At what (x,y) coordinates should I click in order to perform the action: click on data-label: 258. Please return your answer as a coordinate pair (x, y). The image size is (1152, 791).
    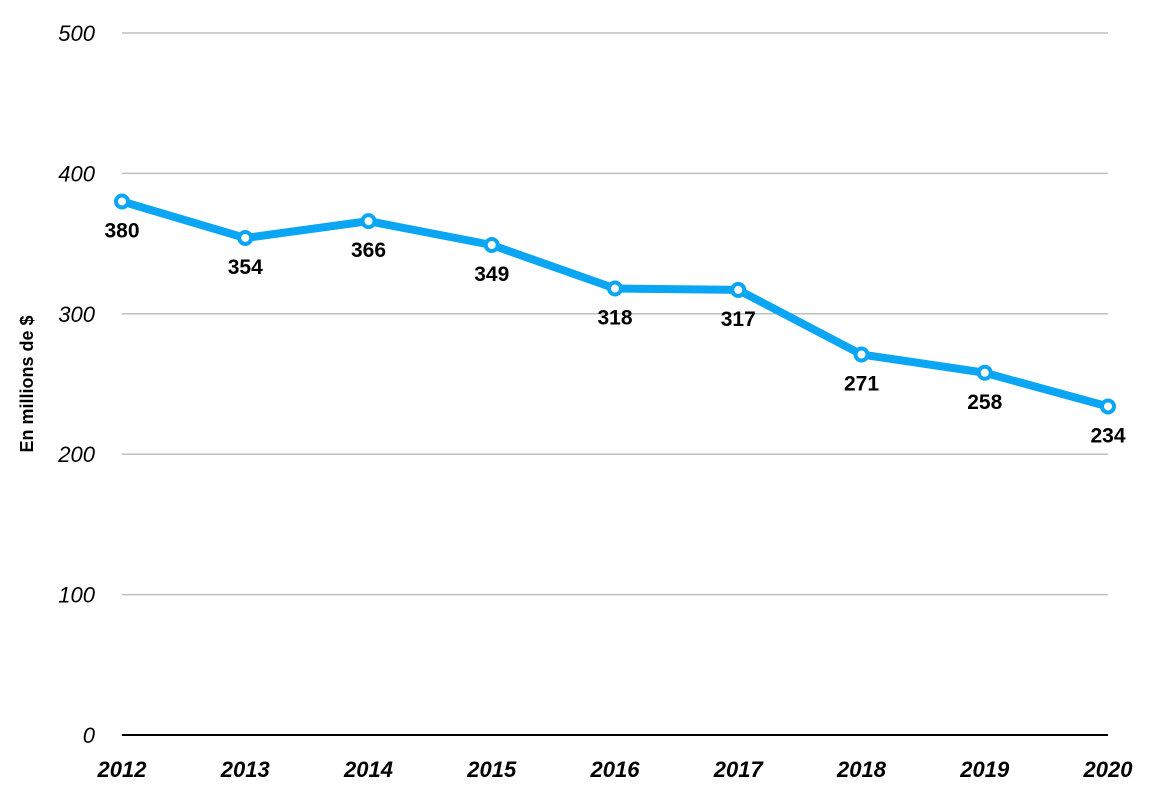
    Looking at the image, I should click on (984, 402).